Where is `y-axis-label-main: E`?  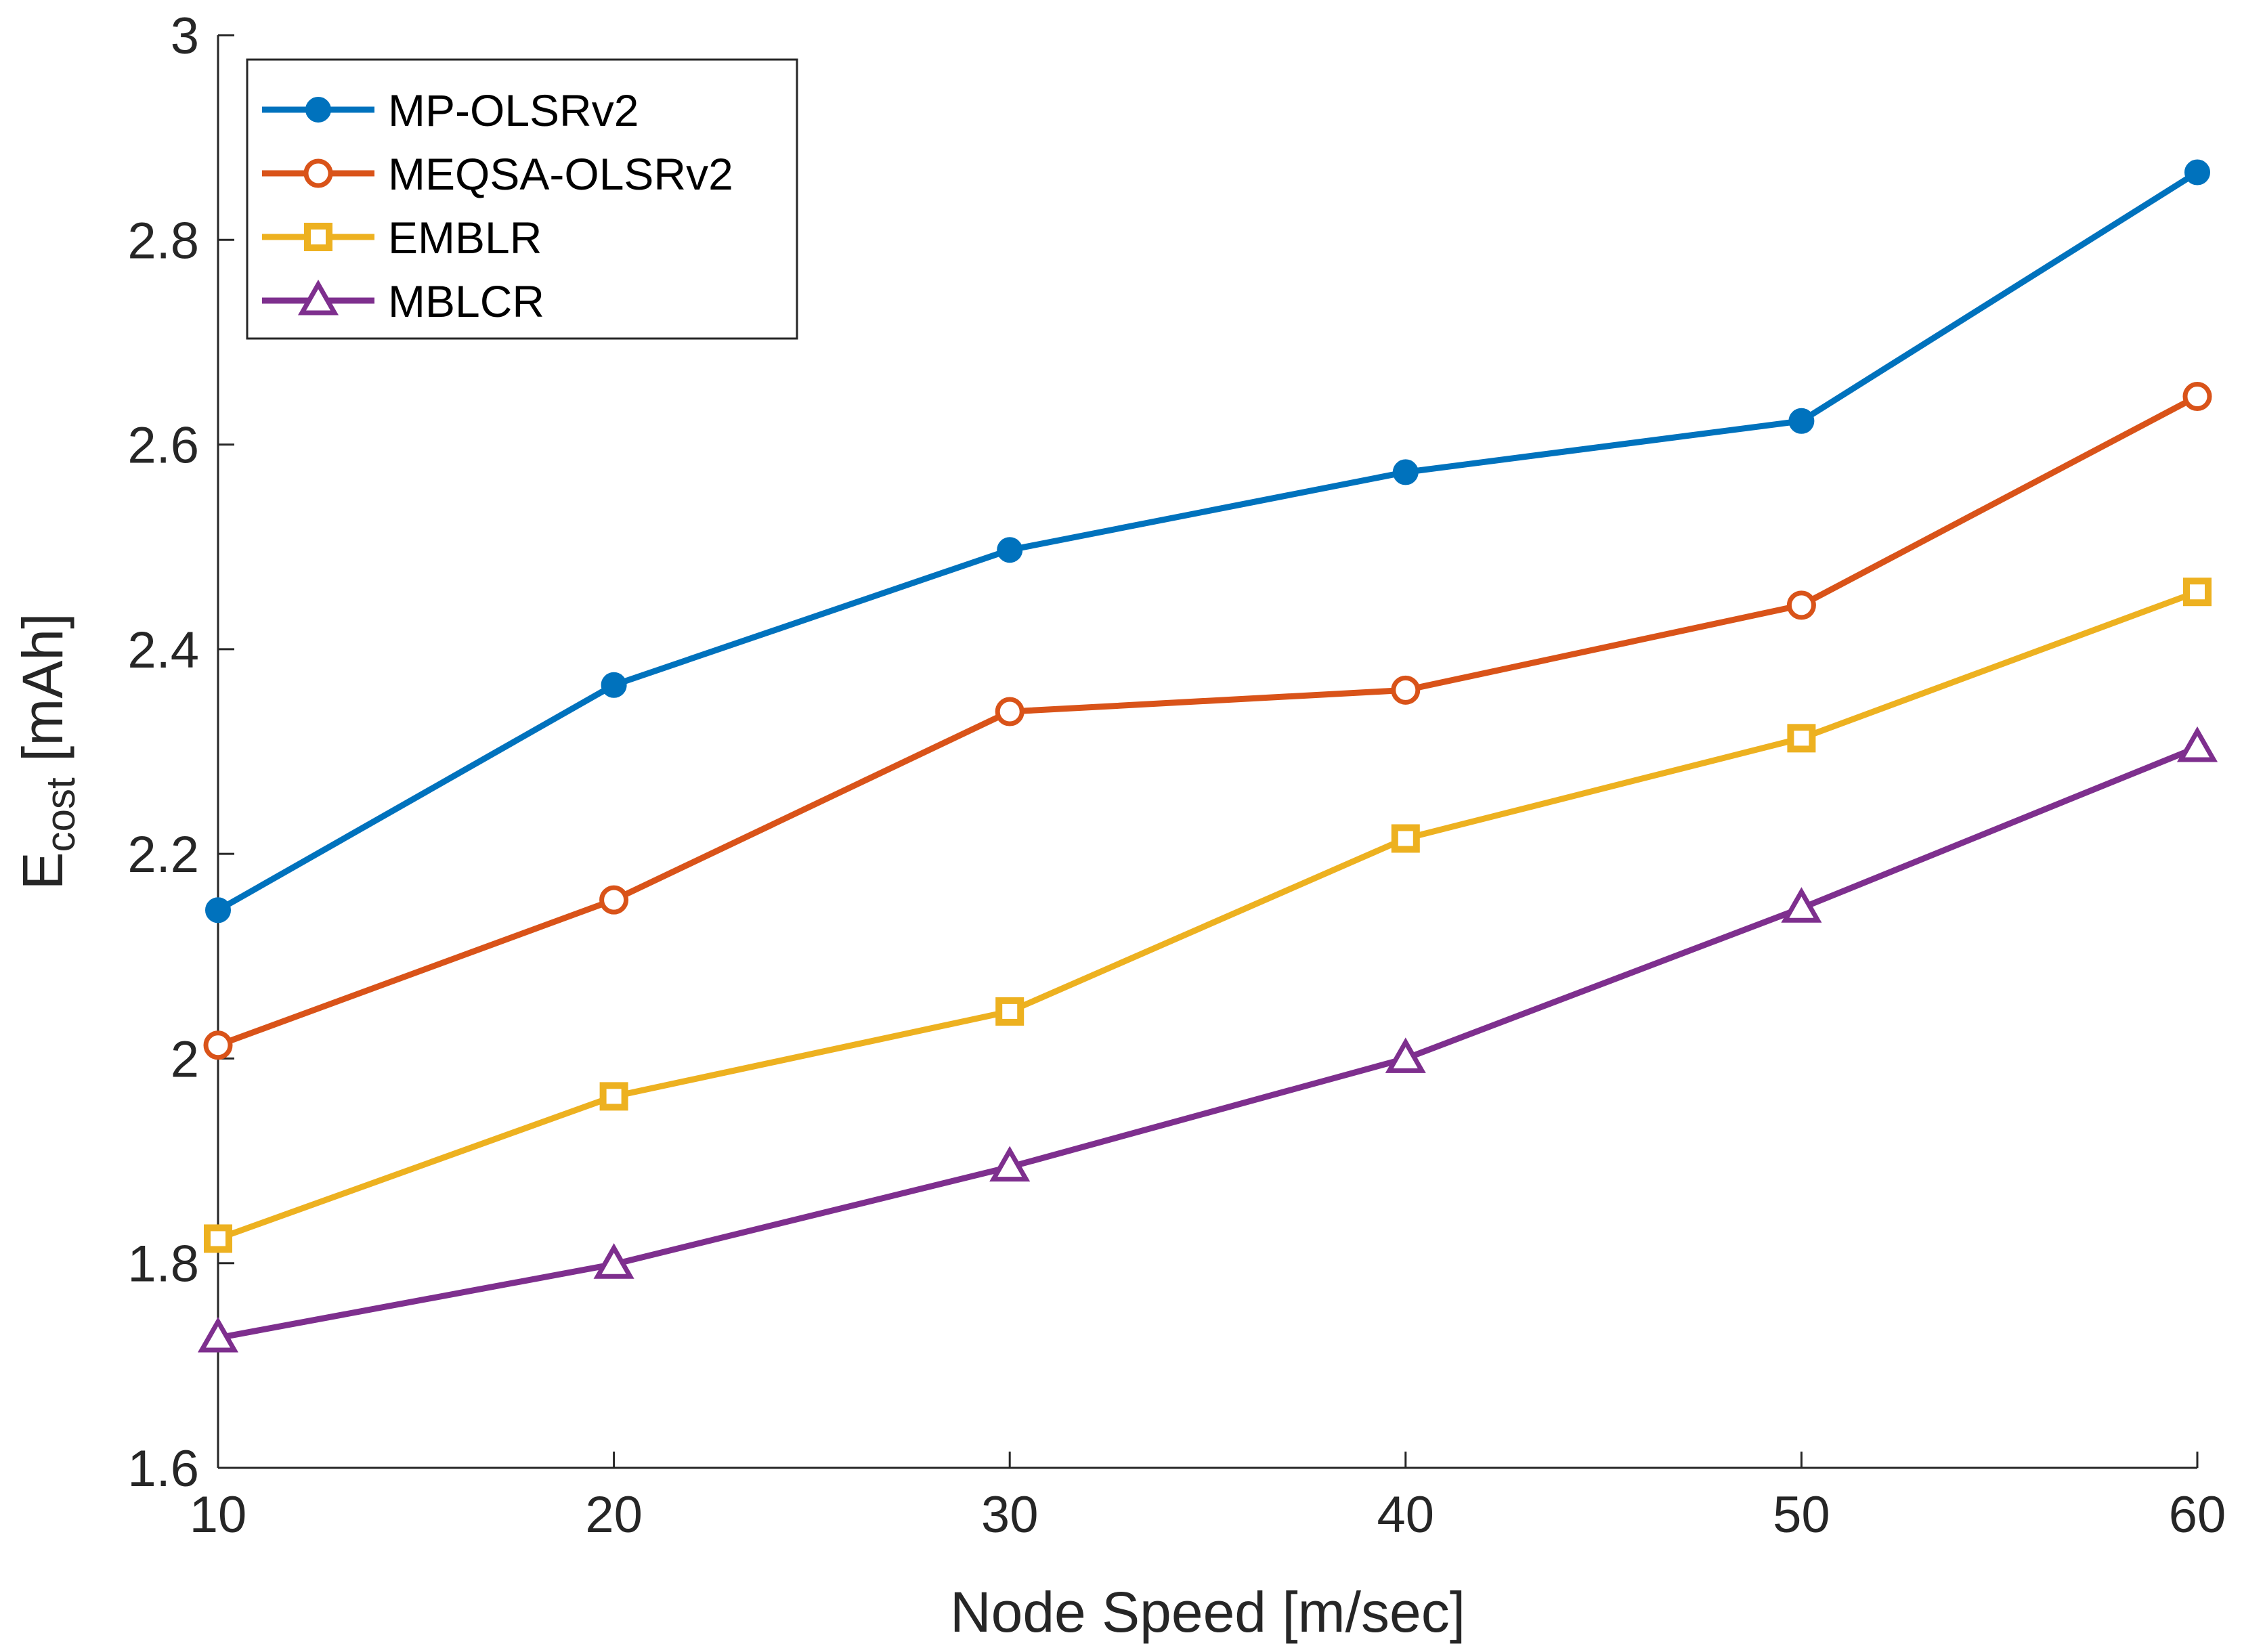
y-axis-label-main: E is located at coordinates (43, 871).